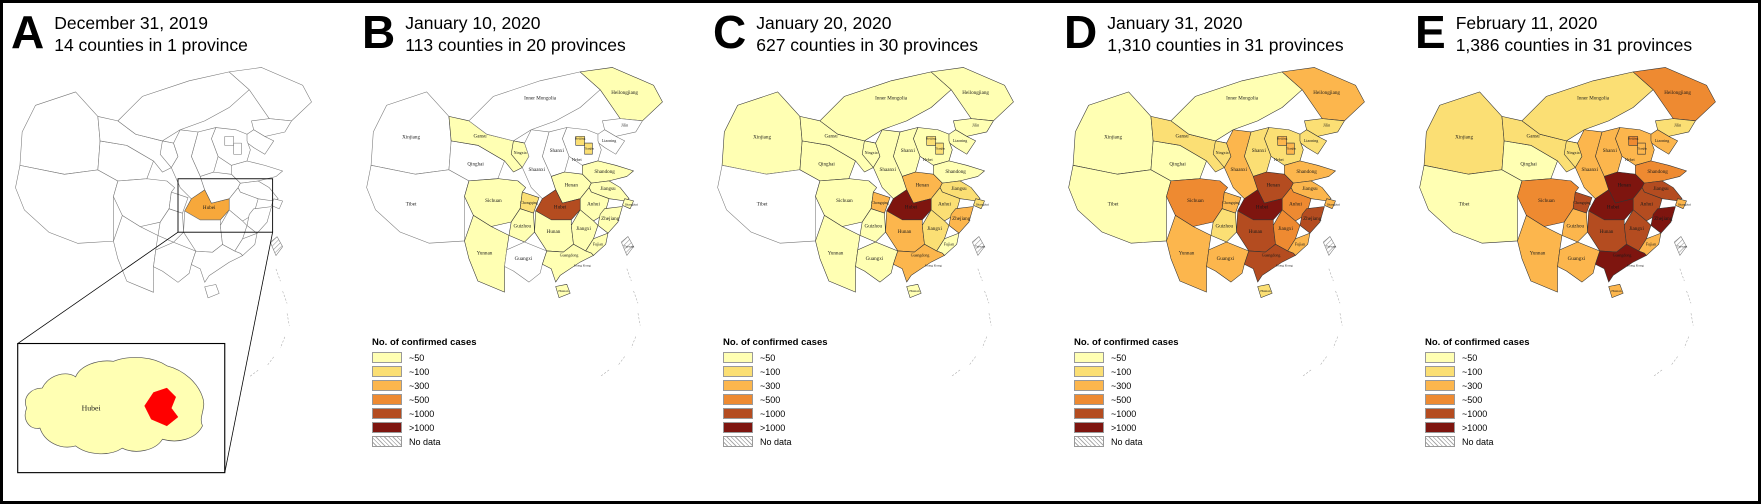  I want to click on legend-label: ~500, so click(770, 399).